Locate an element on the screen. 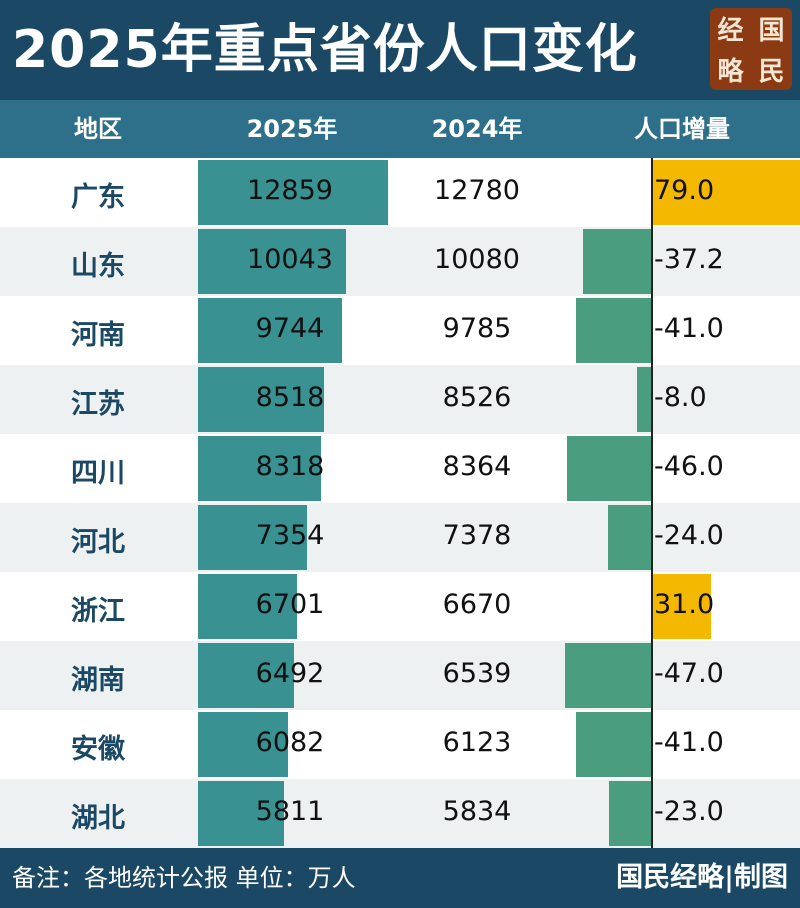 This screenshot has width=800, height=908. value-2024: 5834 is located at coordinates (477, 811).